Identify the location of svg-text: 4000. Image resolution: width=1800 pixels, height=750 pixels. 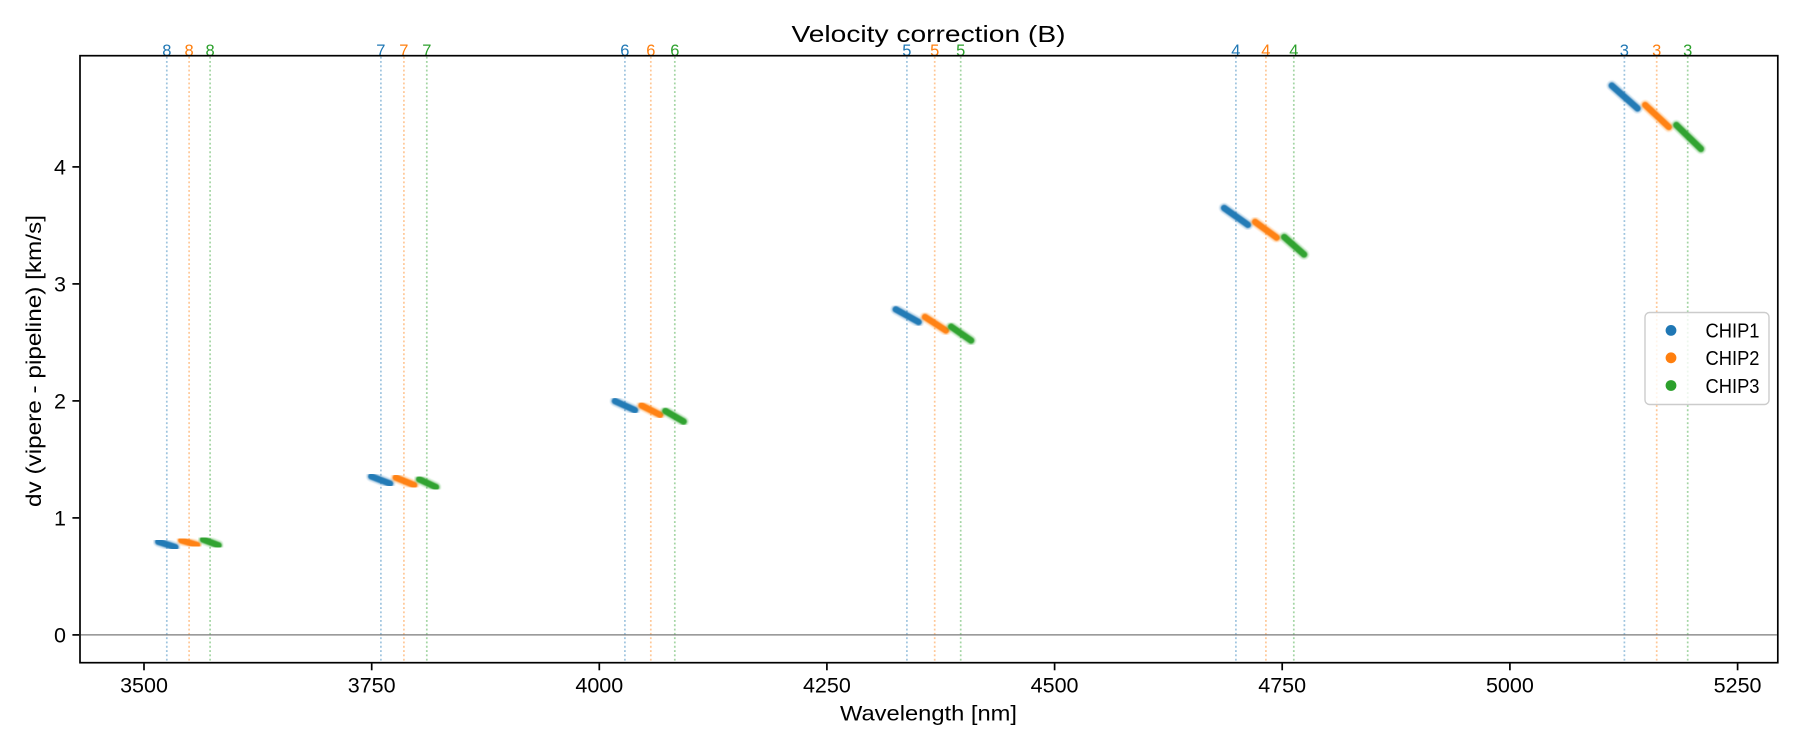
(599, 686).